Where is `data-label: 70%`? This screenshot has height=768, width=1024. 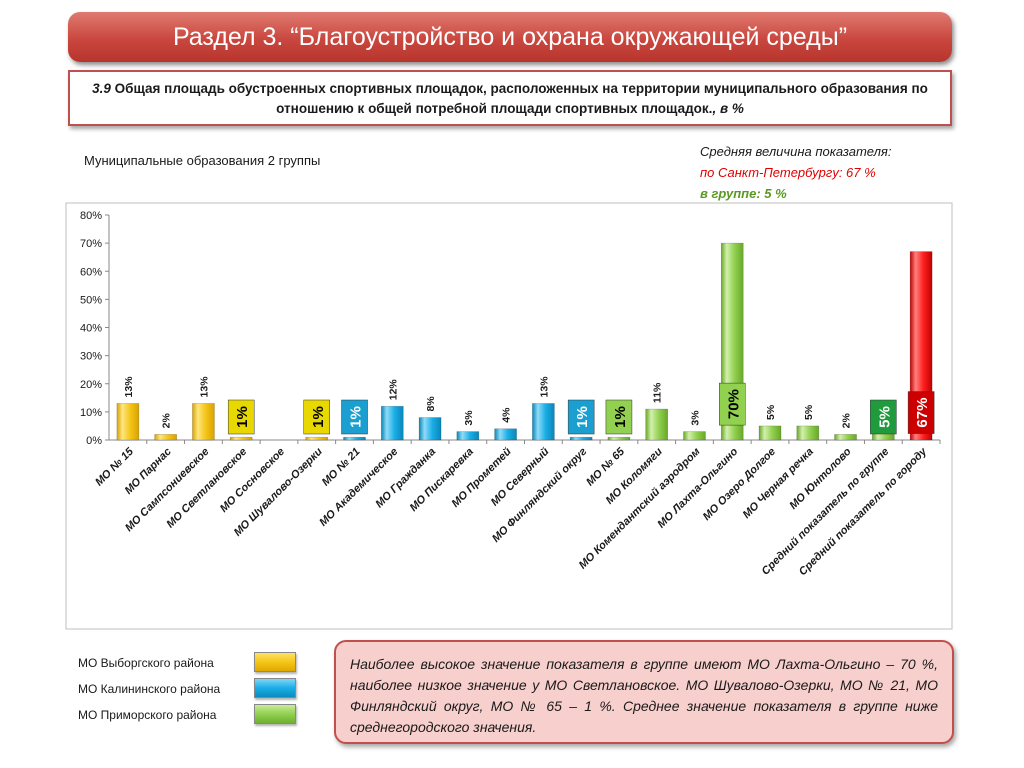
data-label: 70% is located at coordinates (733, 404).